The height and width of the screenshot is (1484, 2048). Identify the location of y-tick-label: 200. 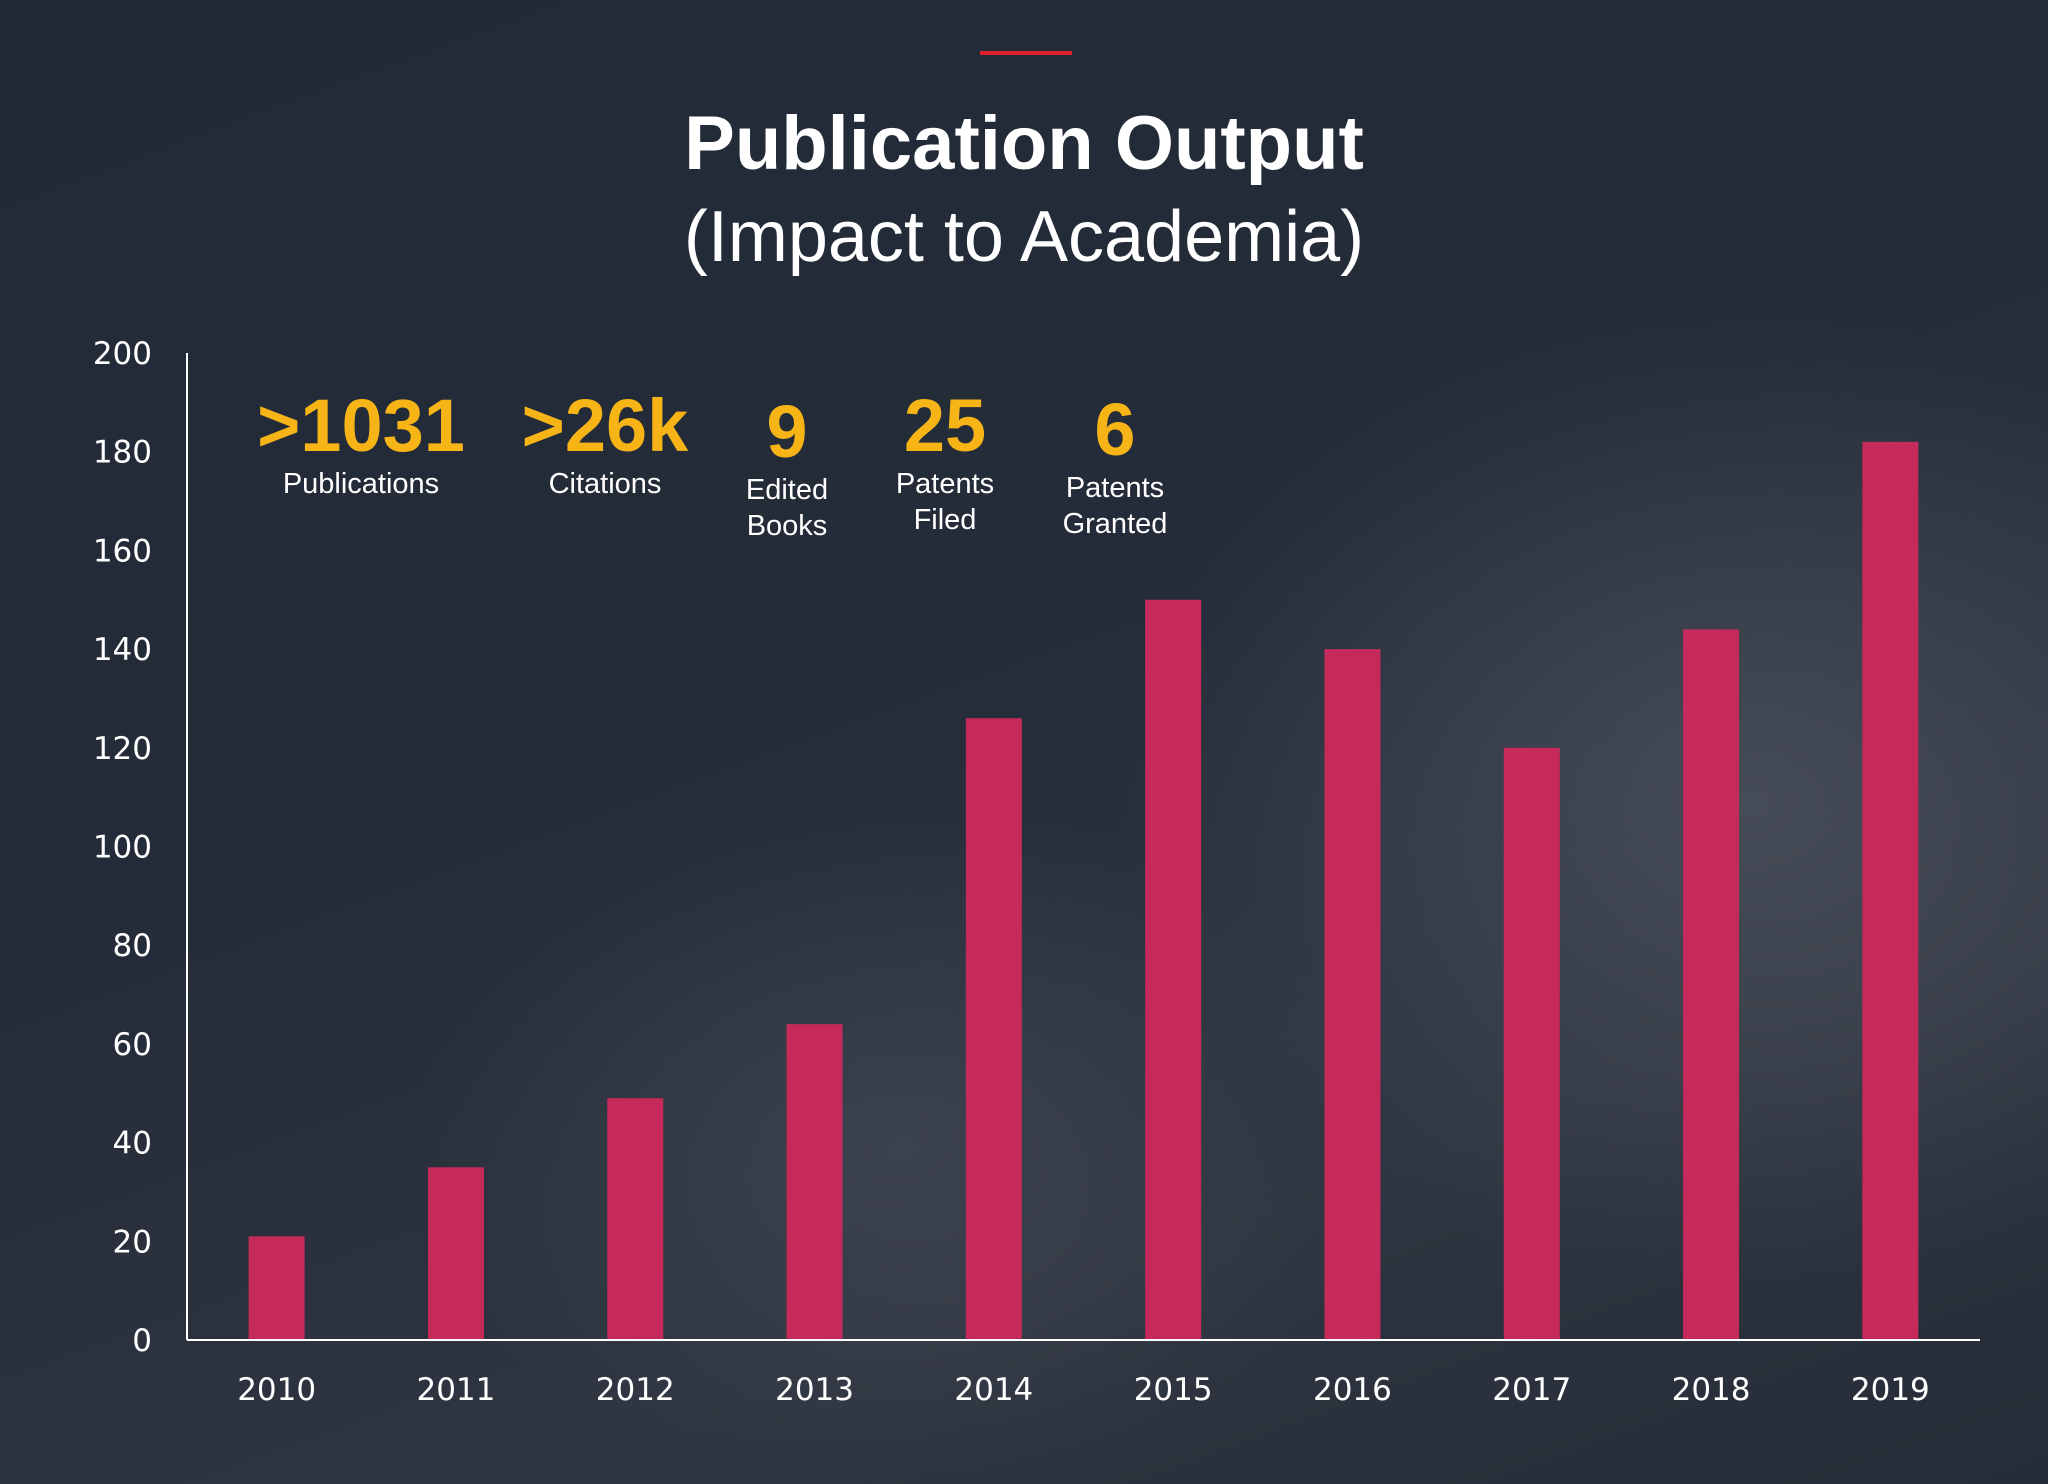
(122, 354).